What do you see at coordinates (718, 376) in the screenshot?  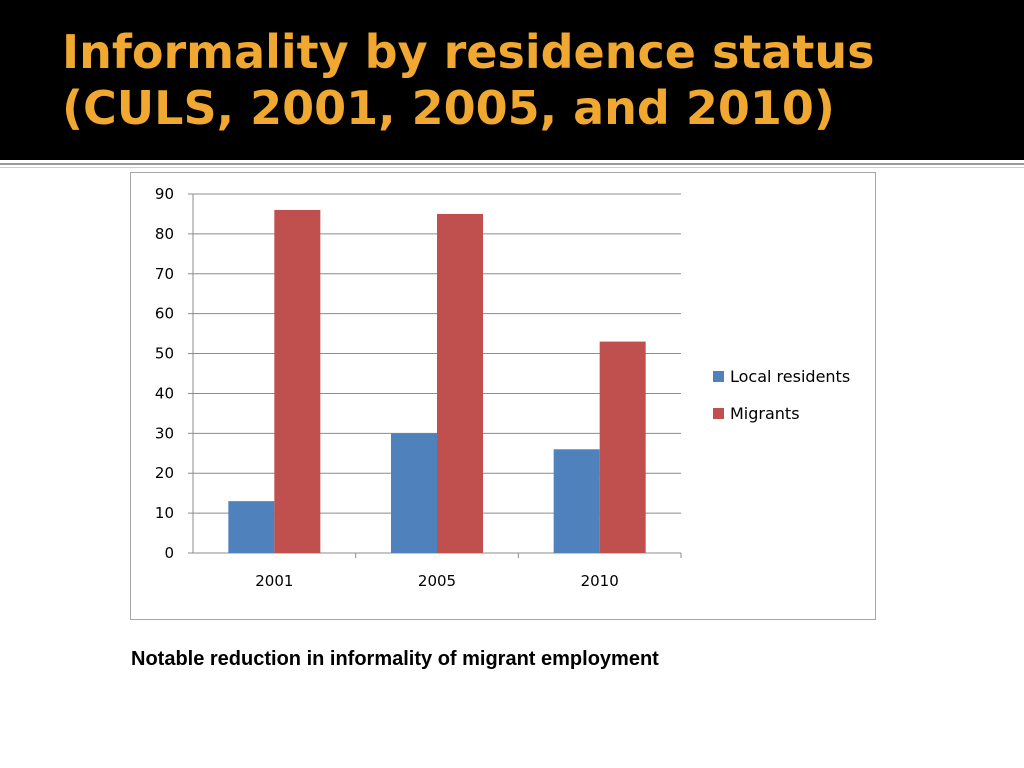 I see `legend-swatch-local-residents` at bounding box center [718, 376].